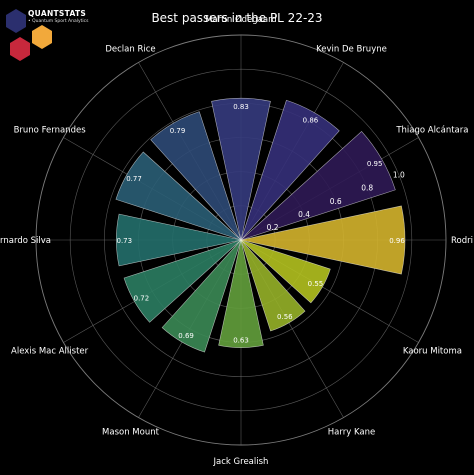  What do you see at coordinates (351, 432) in the screenshot?
I see `category-label: Harry Kane` at bounding box center [351, 432].